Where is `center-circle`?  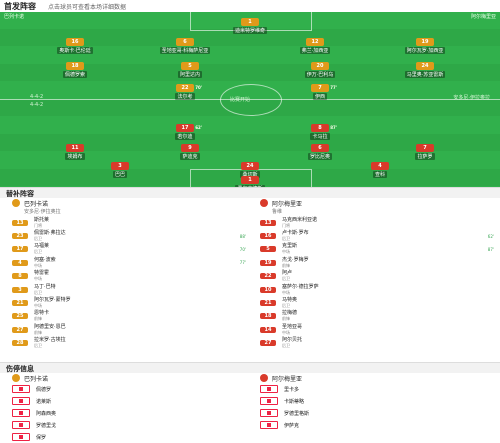
center-circle is located at coordinates (251, 100).